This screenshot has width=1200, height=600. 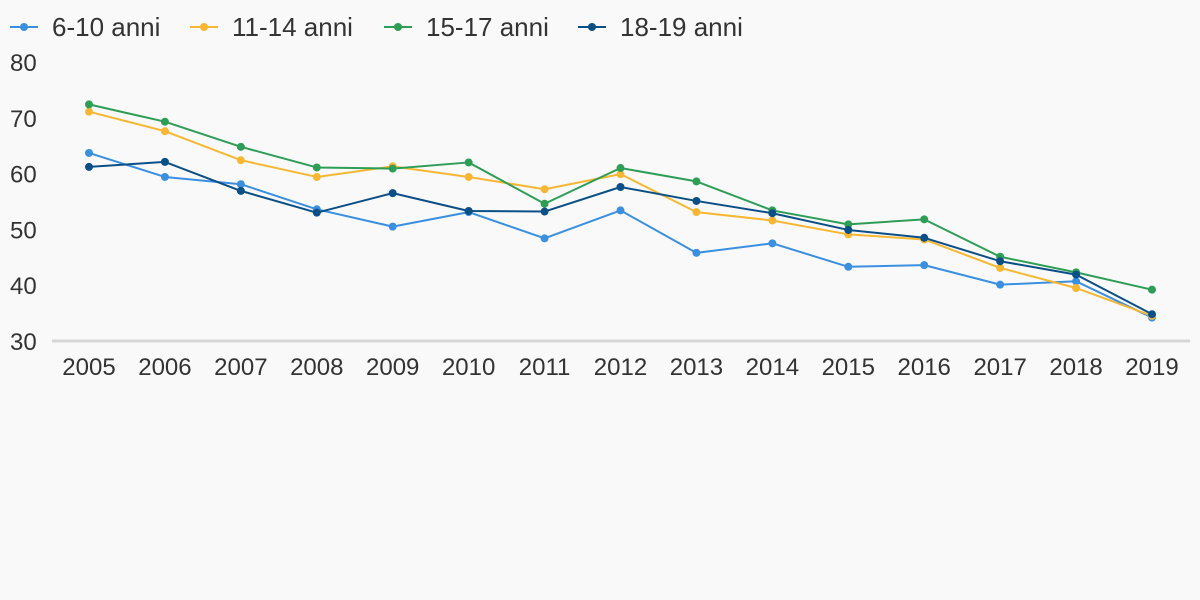 What do you see at coordinates (681, 27) in the screenshot?
I see `legend-label: 18-19 anni` at bounding box center [681, 27].